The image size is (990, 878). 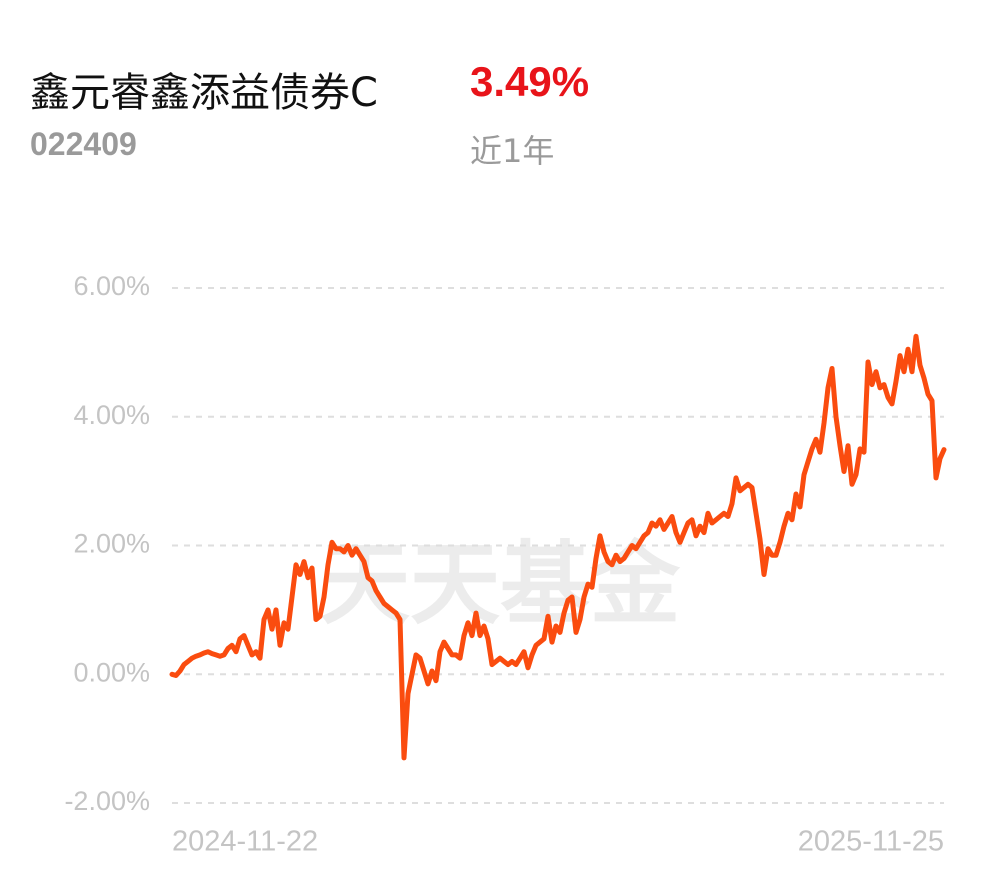 I want to click on x-tick-label: 2024-11-22, so click(x=245, y=842).